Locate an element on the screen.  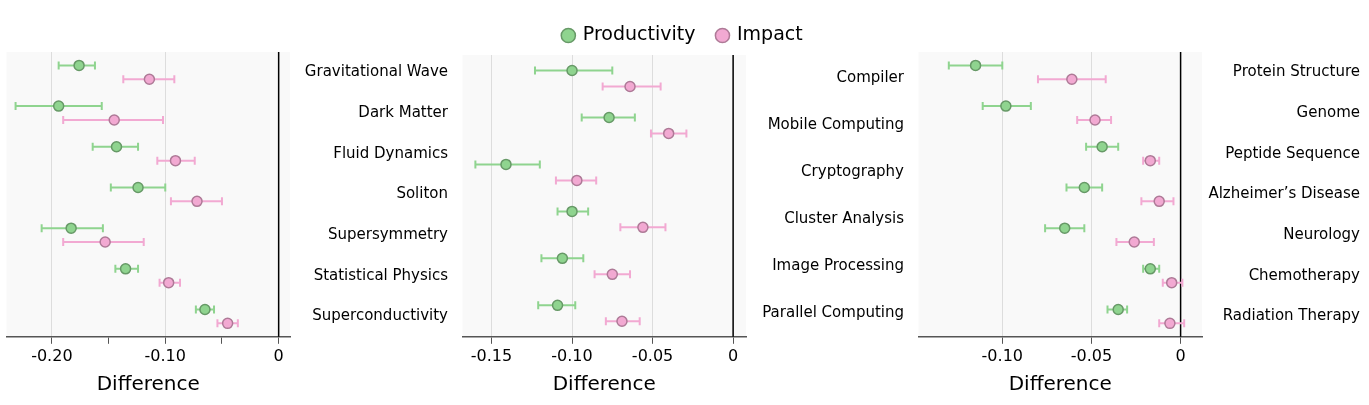
y-tick-label: Soliton is located at coordinates (422, 193).